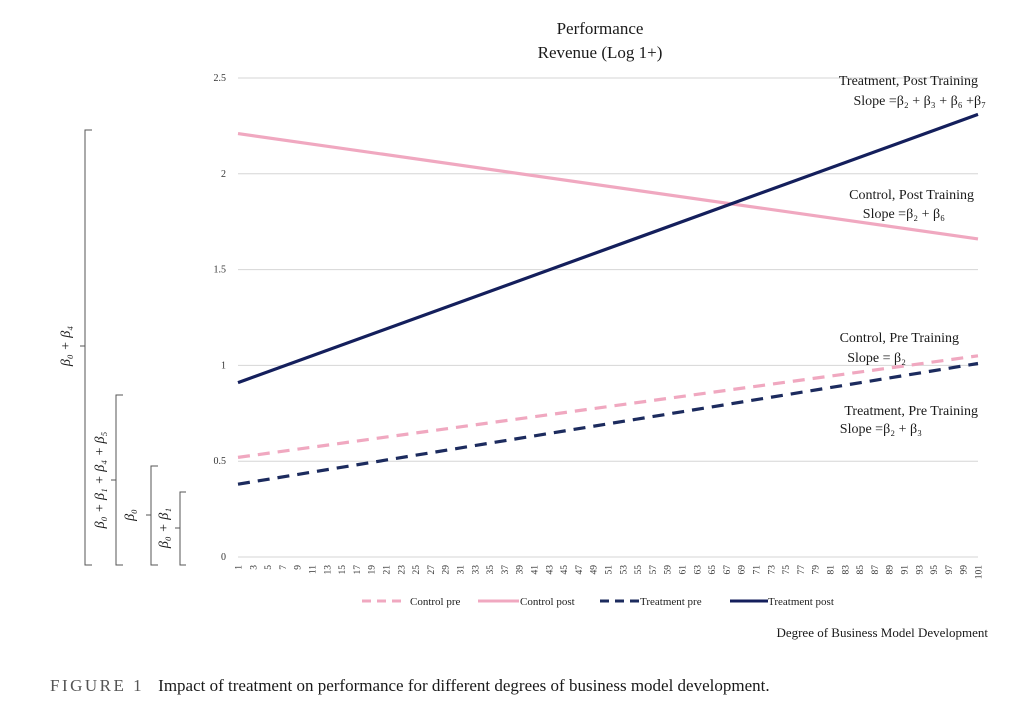 The height and width of the screenshot is (722, 1030). Describe the element at coordinates (980, 572) in the screenshot. I see `x-tick-label: 101` at that location.